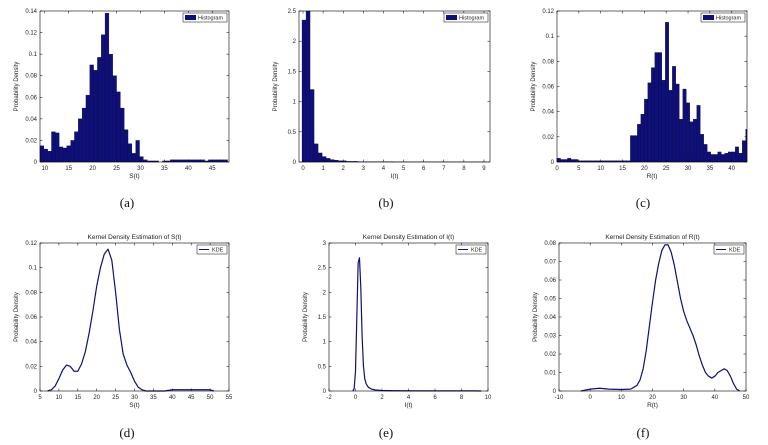 Image resolution: width=768 pixels, height=445 pixels. Describe the element at coordinates (409, 398) in the screenshot. I see `x-tick-label: 4` at that location.